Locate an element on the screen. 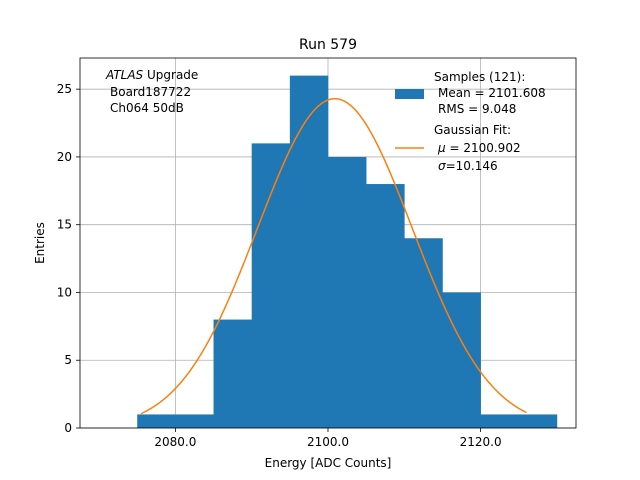 The width and height of the screenshot is (640, 480). legend-fit-mu: μ = 2100.902 is located at coordinates (479, 148).